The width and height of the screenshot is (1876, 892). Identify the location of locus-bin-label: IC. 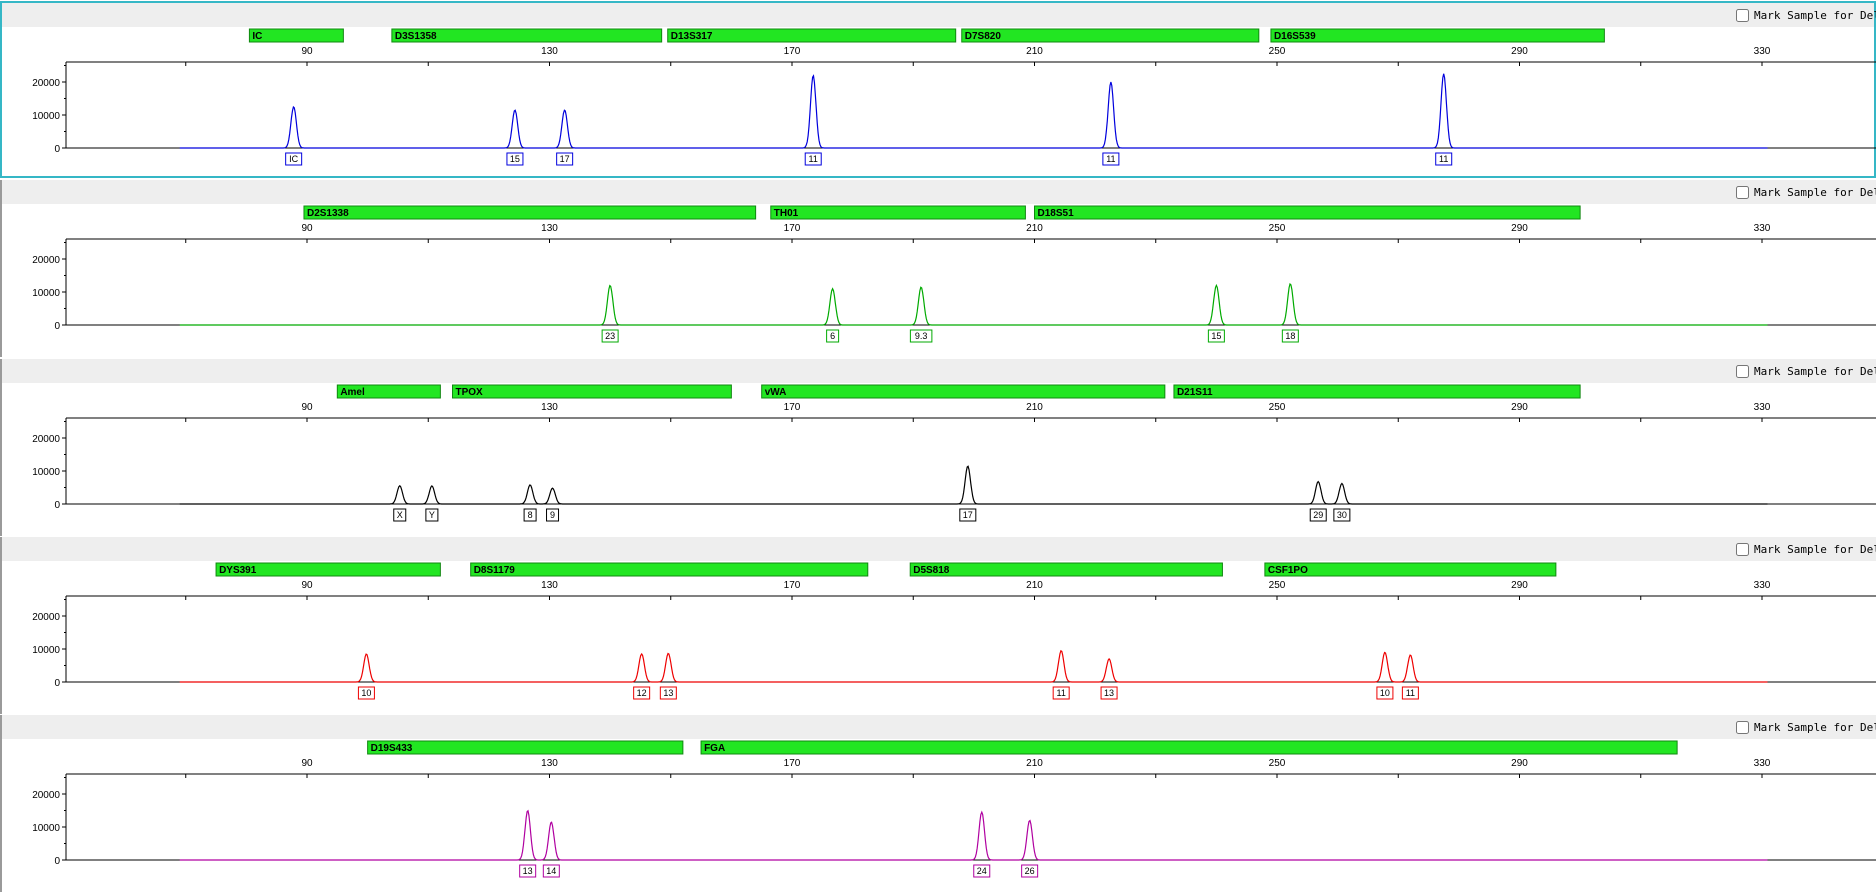
(257, 36).